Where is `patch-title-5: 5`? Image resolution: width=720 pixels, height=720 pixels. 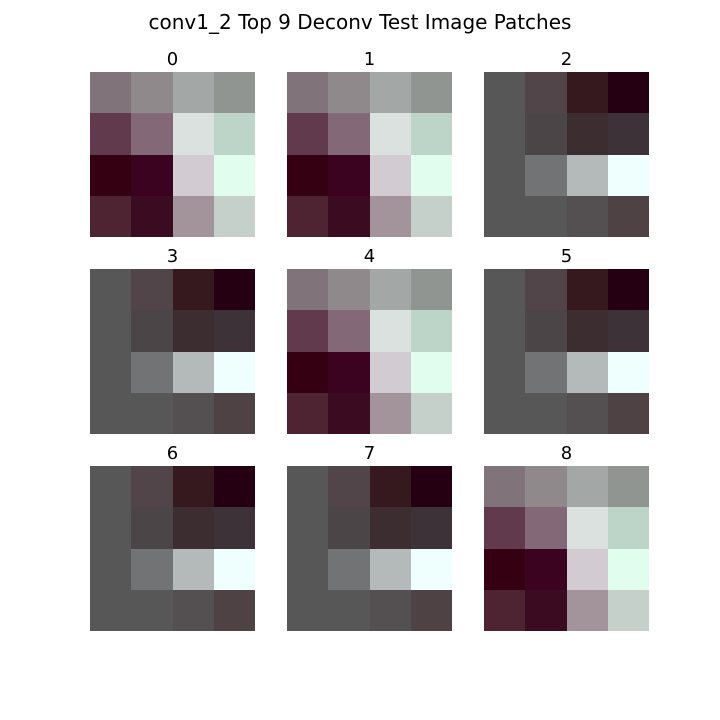
patch-title-5: 5 is located at coordinates (566, 256).